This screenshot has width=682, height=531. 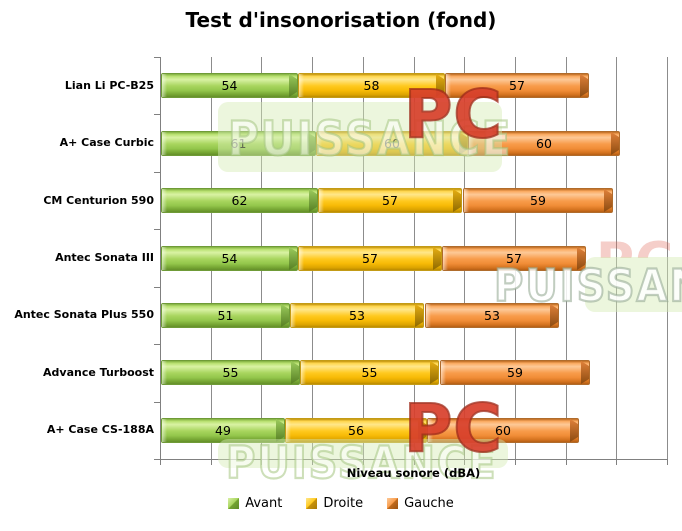 I want to click on category-label: Antec Sonata Plus 550, so click(x=84, y=315).